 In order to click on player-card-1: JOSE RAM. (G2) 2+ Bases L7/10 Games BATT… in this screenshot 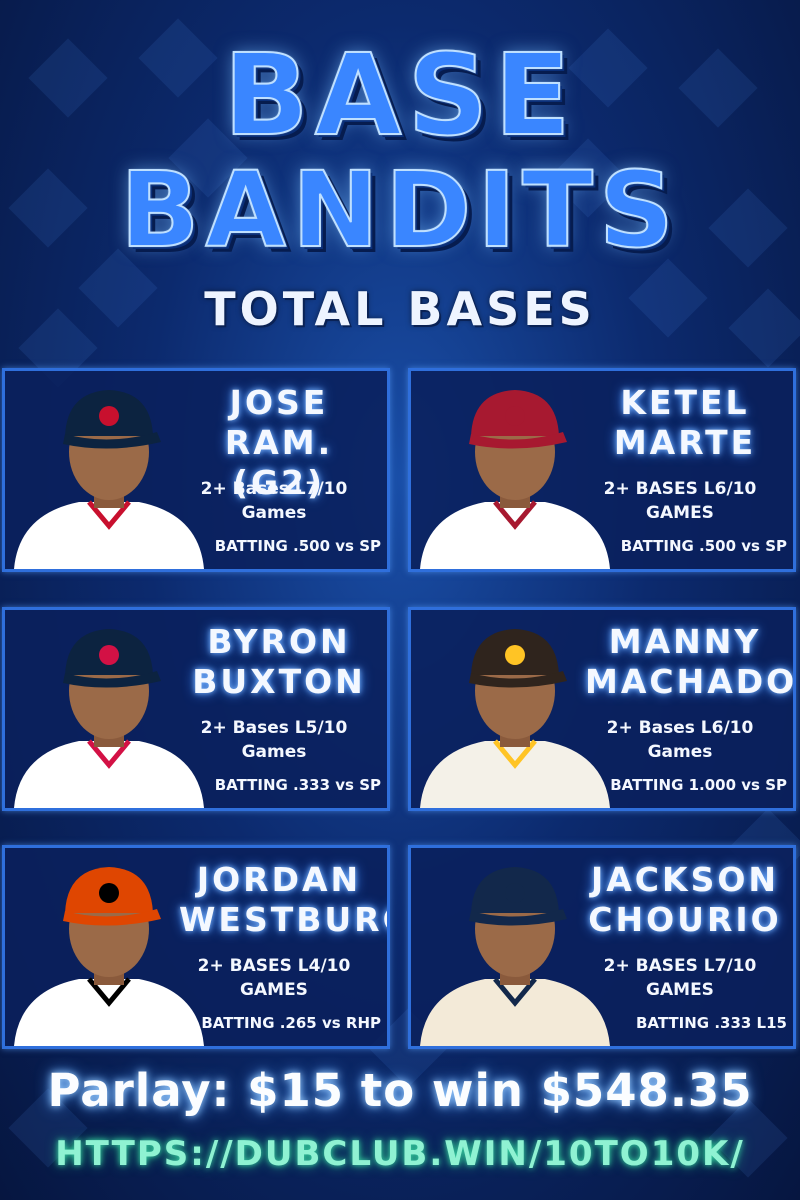, I will do `click(196, 470)`.